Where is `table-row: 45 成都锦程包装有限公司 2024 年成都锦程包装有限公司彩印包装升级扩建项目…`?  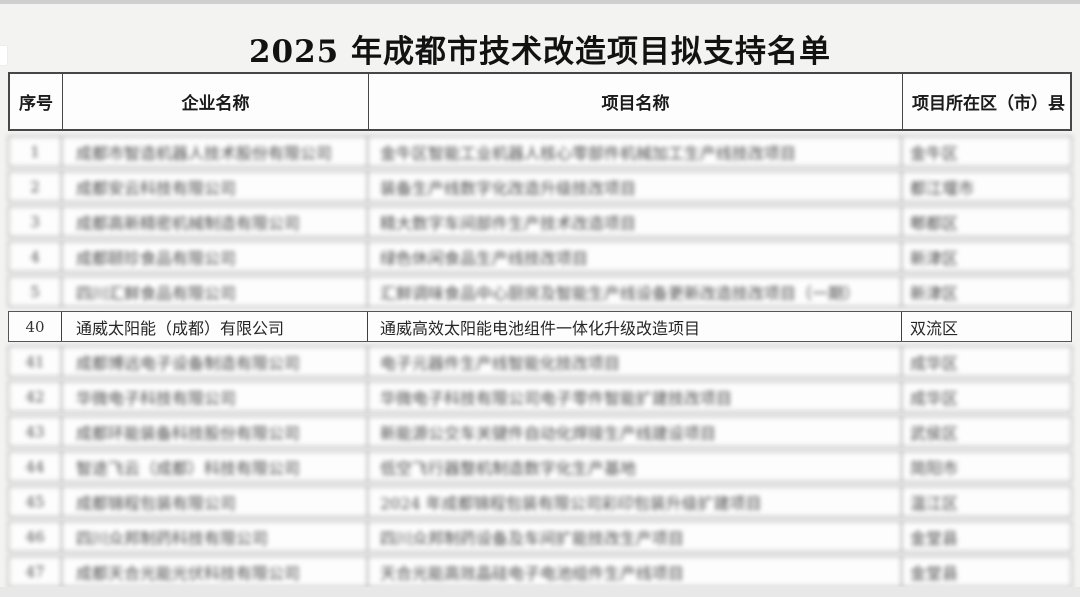
table-row: 45 成都锦程包装有限公司 2024 年成都锦程包装有限公司彩印包装升级扩建项目… is located at coordinates (540, 501).